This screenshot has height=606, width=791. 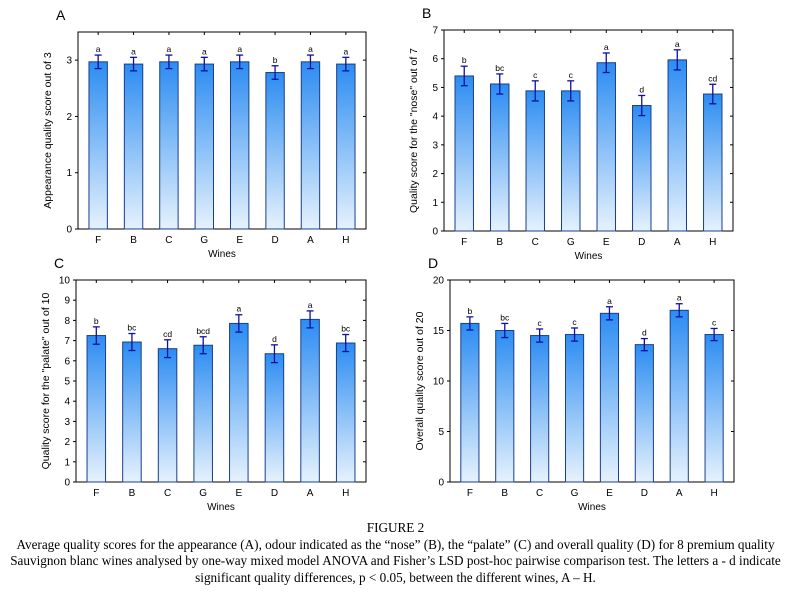 I want to click on panel-label: B, so click(x=426, y=13).